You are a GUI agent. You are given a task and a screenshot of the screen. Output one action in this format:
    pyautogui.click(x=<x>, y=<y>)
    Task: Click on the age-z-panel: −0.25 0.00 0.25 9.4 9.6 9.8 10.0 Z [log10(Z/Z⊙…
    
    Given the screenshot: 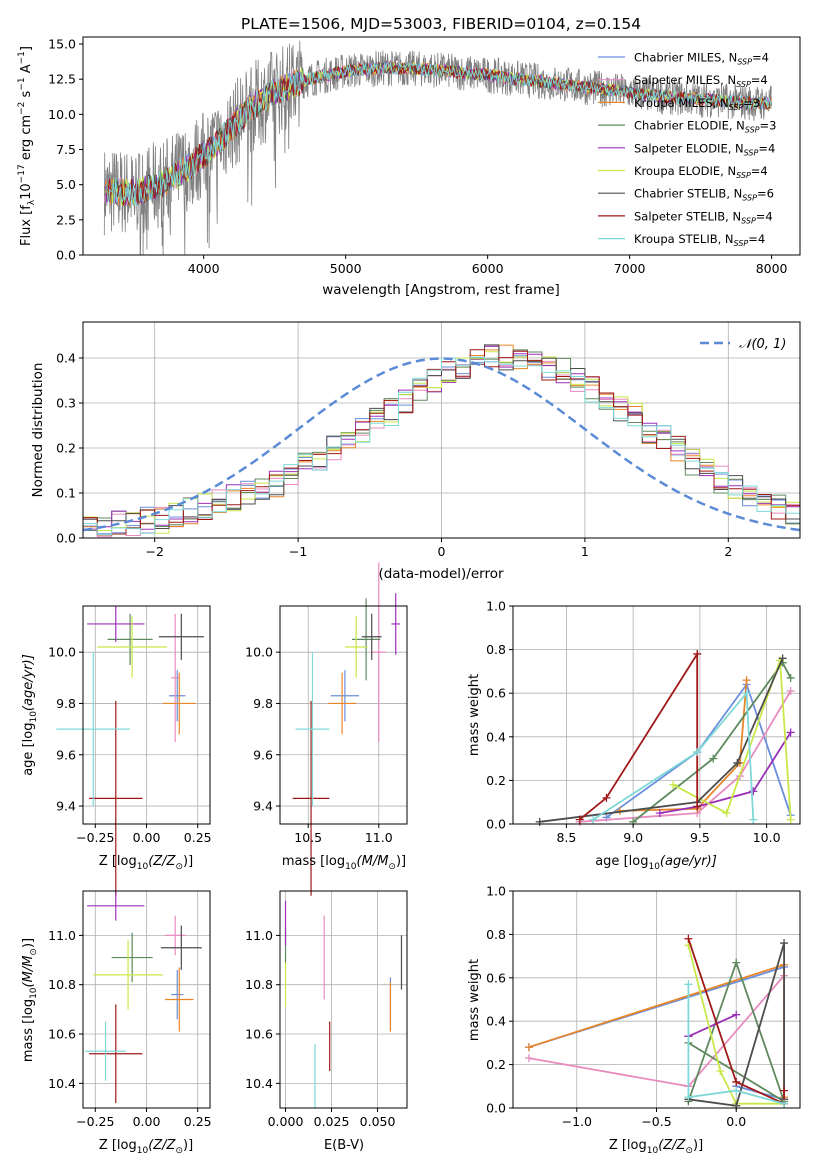 What is the action you would take?
    pyautogui.click(x=116, y=750)
    